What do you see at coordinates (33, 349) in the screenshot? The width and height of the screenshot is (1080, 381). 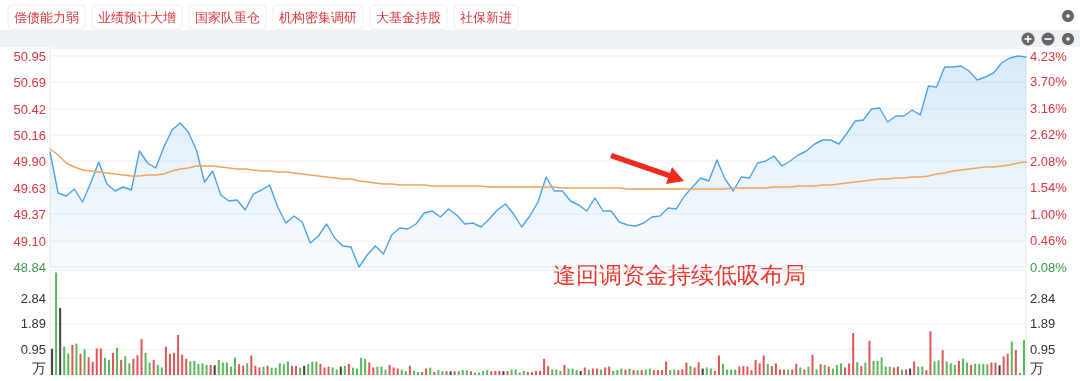 I see `y-tick-label: 0.95` at bounding box center [33, 349].